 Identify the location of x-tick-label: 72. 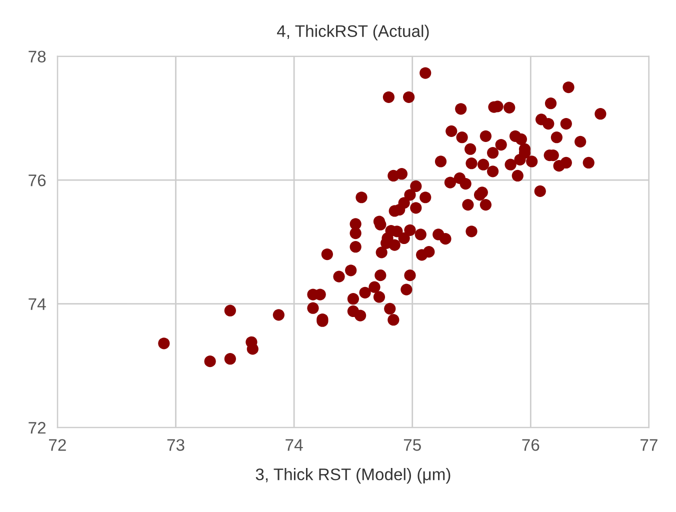
(57, 445).